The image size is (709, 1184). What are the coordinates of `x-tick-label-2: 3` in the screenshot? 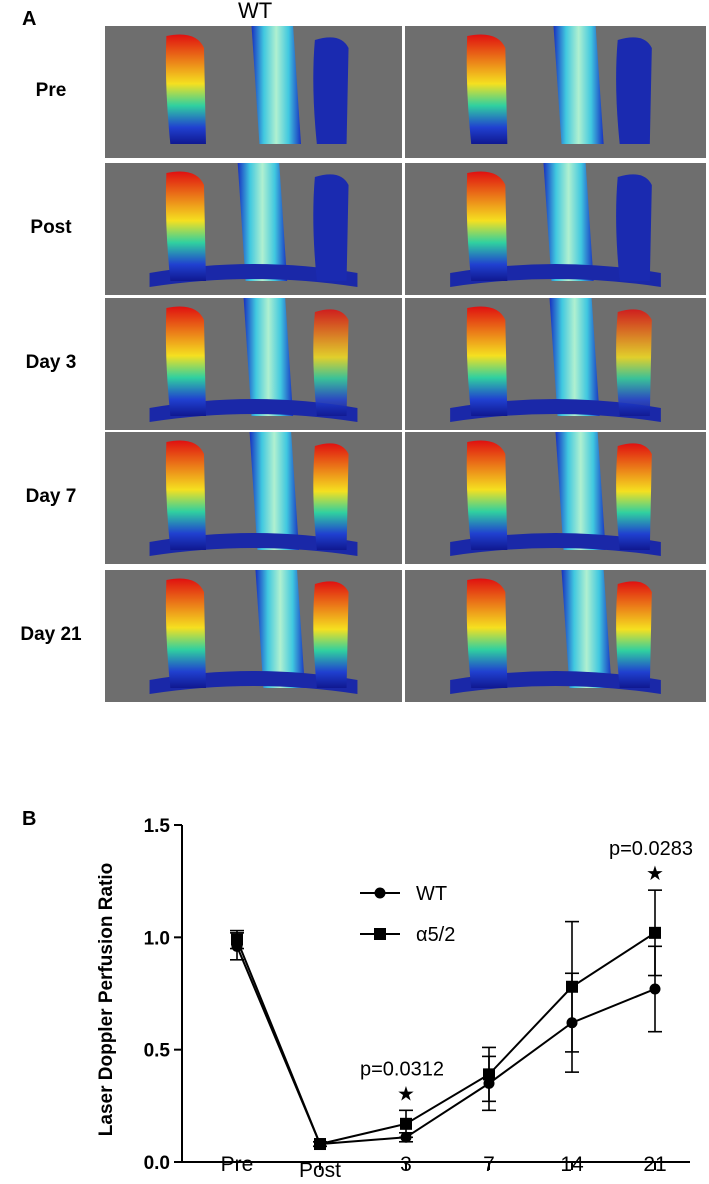 It's located at (406, 1164).